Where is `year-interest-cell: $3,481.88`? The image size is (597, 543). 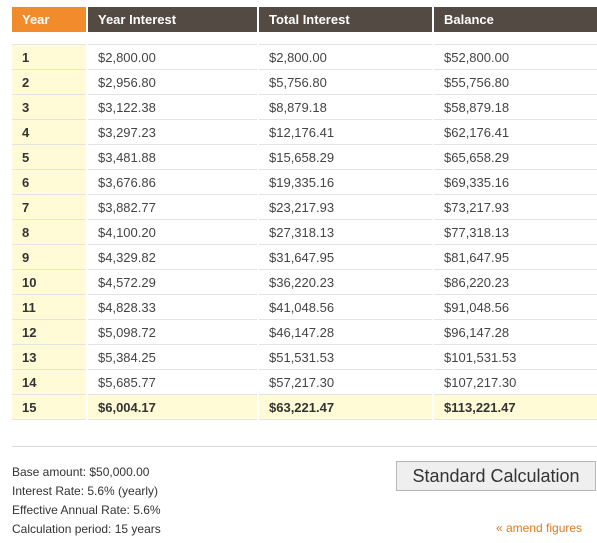 year-interest-cell: $3,481.88 is located at coordinates (173, 157).